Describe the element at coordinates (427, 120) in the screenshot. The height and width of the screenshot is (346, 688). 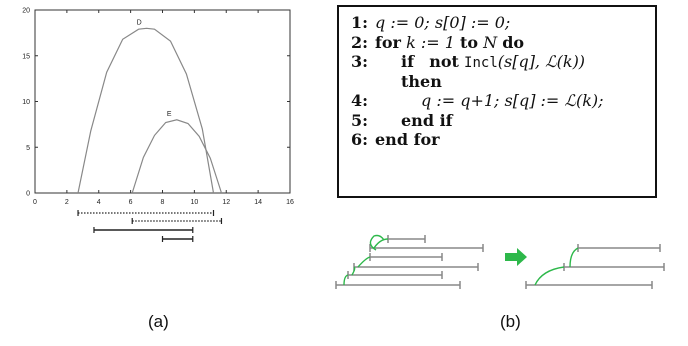
I see `keyword-end-if: end if` at that location.